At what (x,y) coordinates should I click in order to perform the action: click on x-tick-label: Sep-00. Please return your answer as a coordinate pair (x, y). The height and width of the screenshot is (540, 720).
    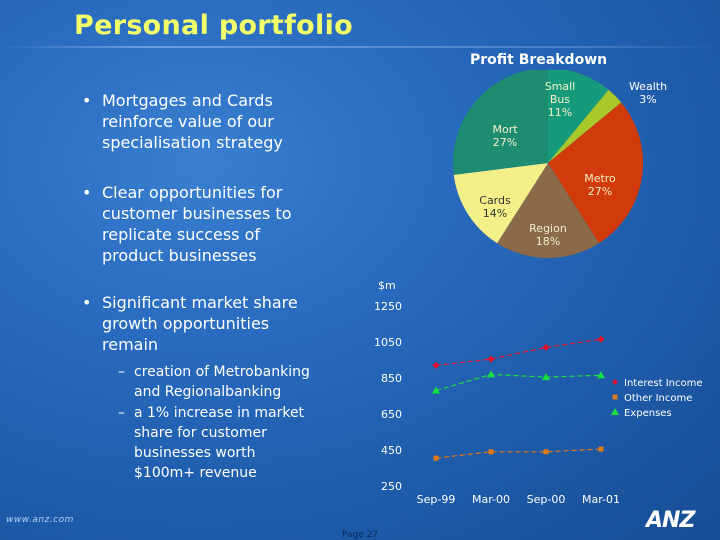
    Looking at the image, I should click on (546, 499).